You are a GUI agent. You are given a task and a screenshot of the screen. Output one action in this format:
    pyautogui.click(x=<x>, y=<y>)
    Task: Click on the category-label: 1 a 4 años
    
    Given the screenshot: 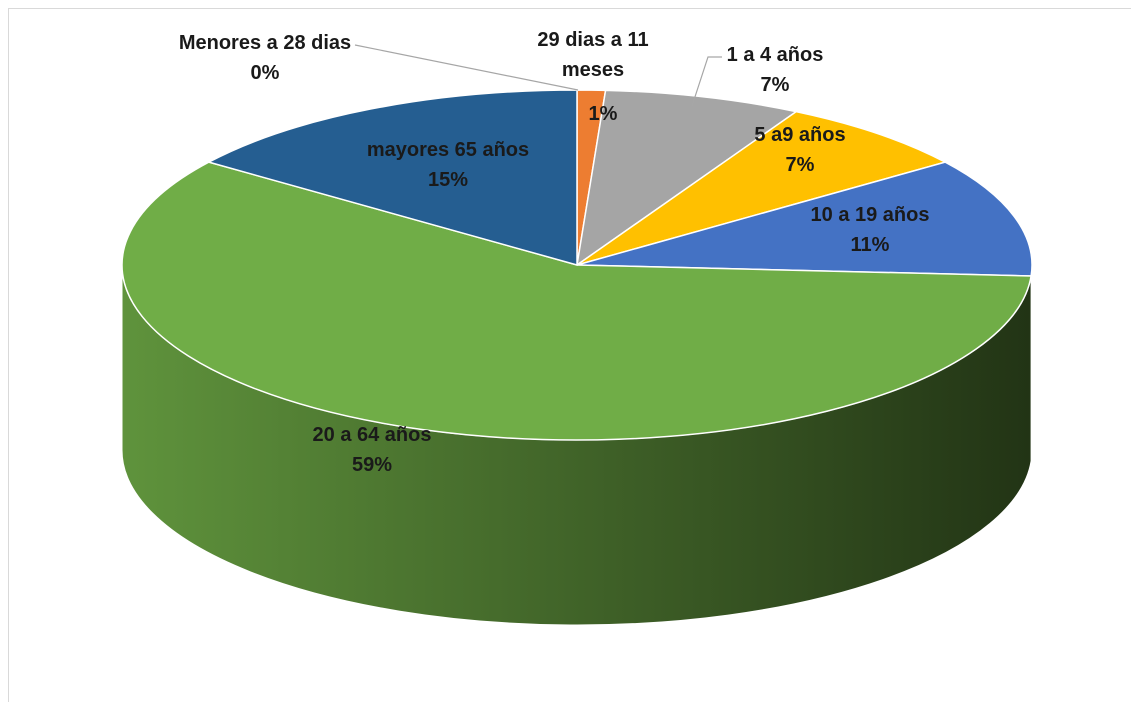 What is the action you would take?
    pyautogui.click(x=775, y=55)
    